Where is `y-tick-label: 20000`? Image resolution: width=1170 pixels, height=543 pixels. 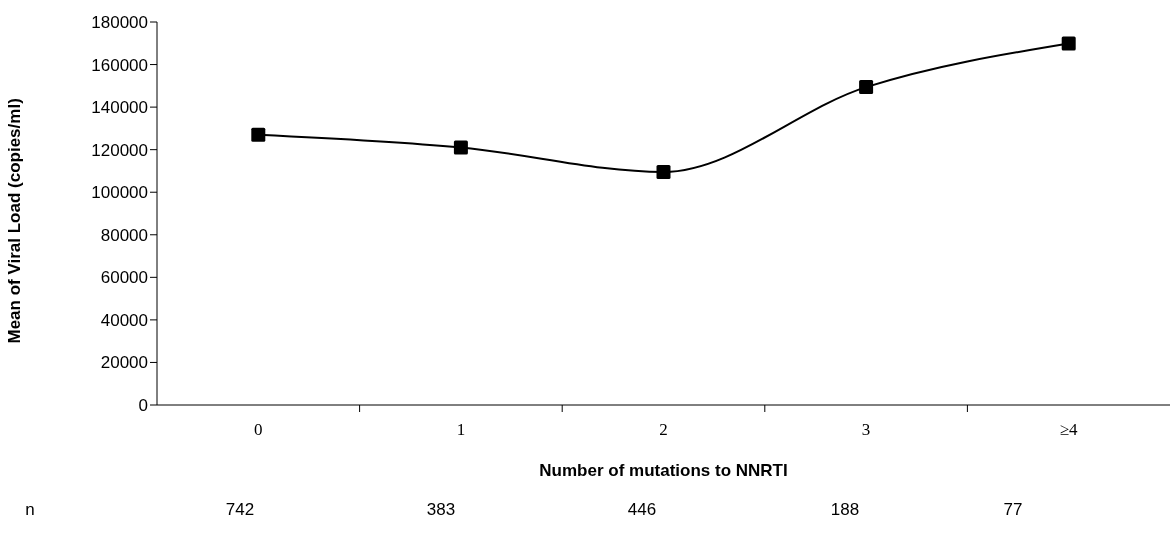
y-tick-label: 20000 is located at coordinates (124, 363).